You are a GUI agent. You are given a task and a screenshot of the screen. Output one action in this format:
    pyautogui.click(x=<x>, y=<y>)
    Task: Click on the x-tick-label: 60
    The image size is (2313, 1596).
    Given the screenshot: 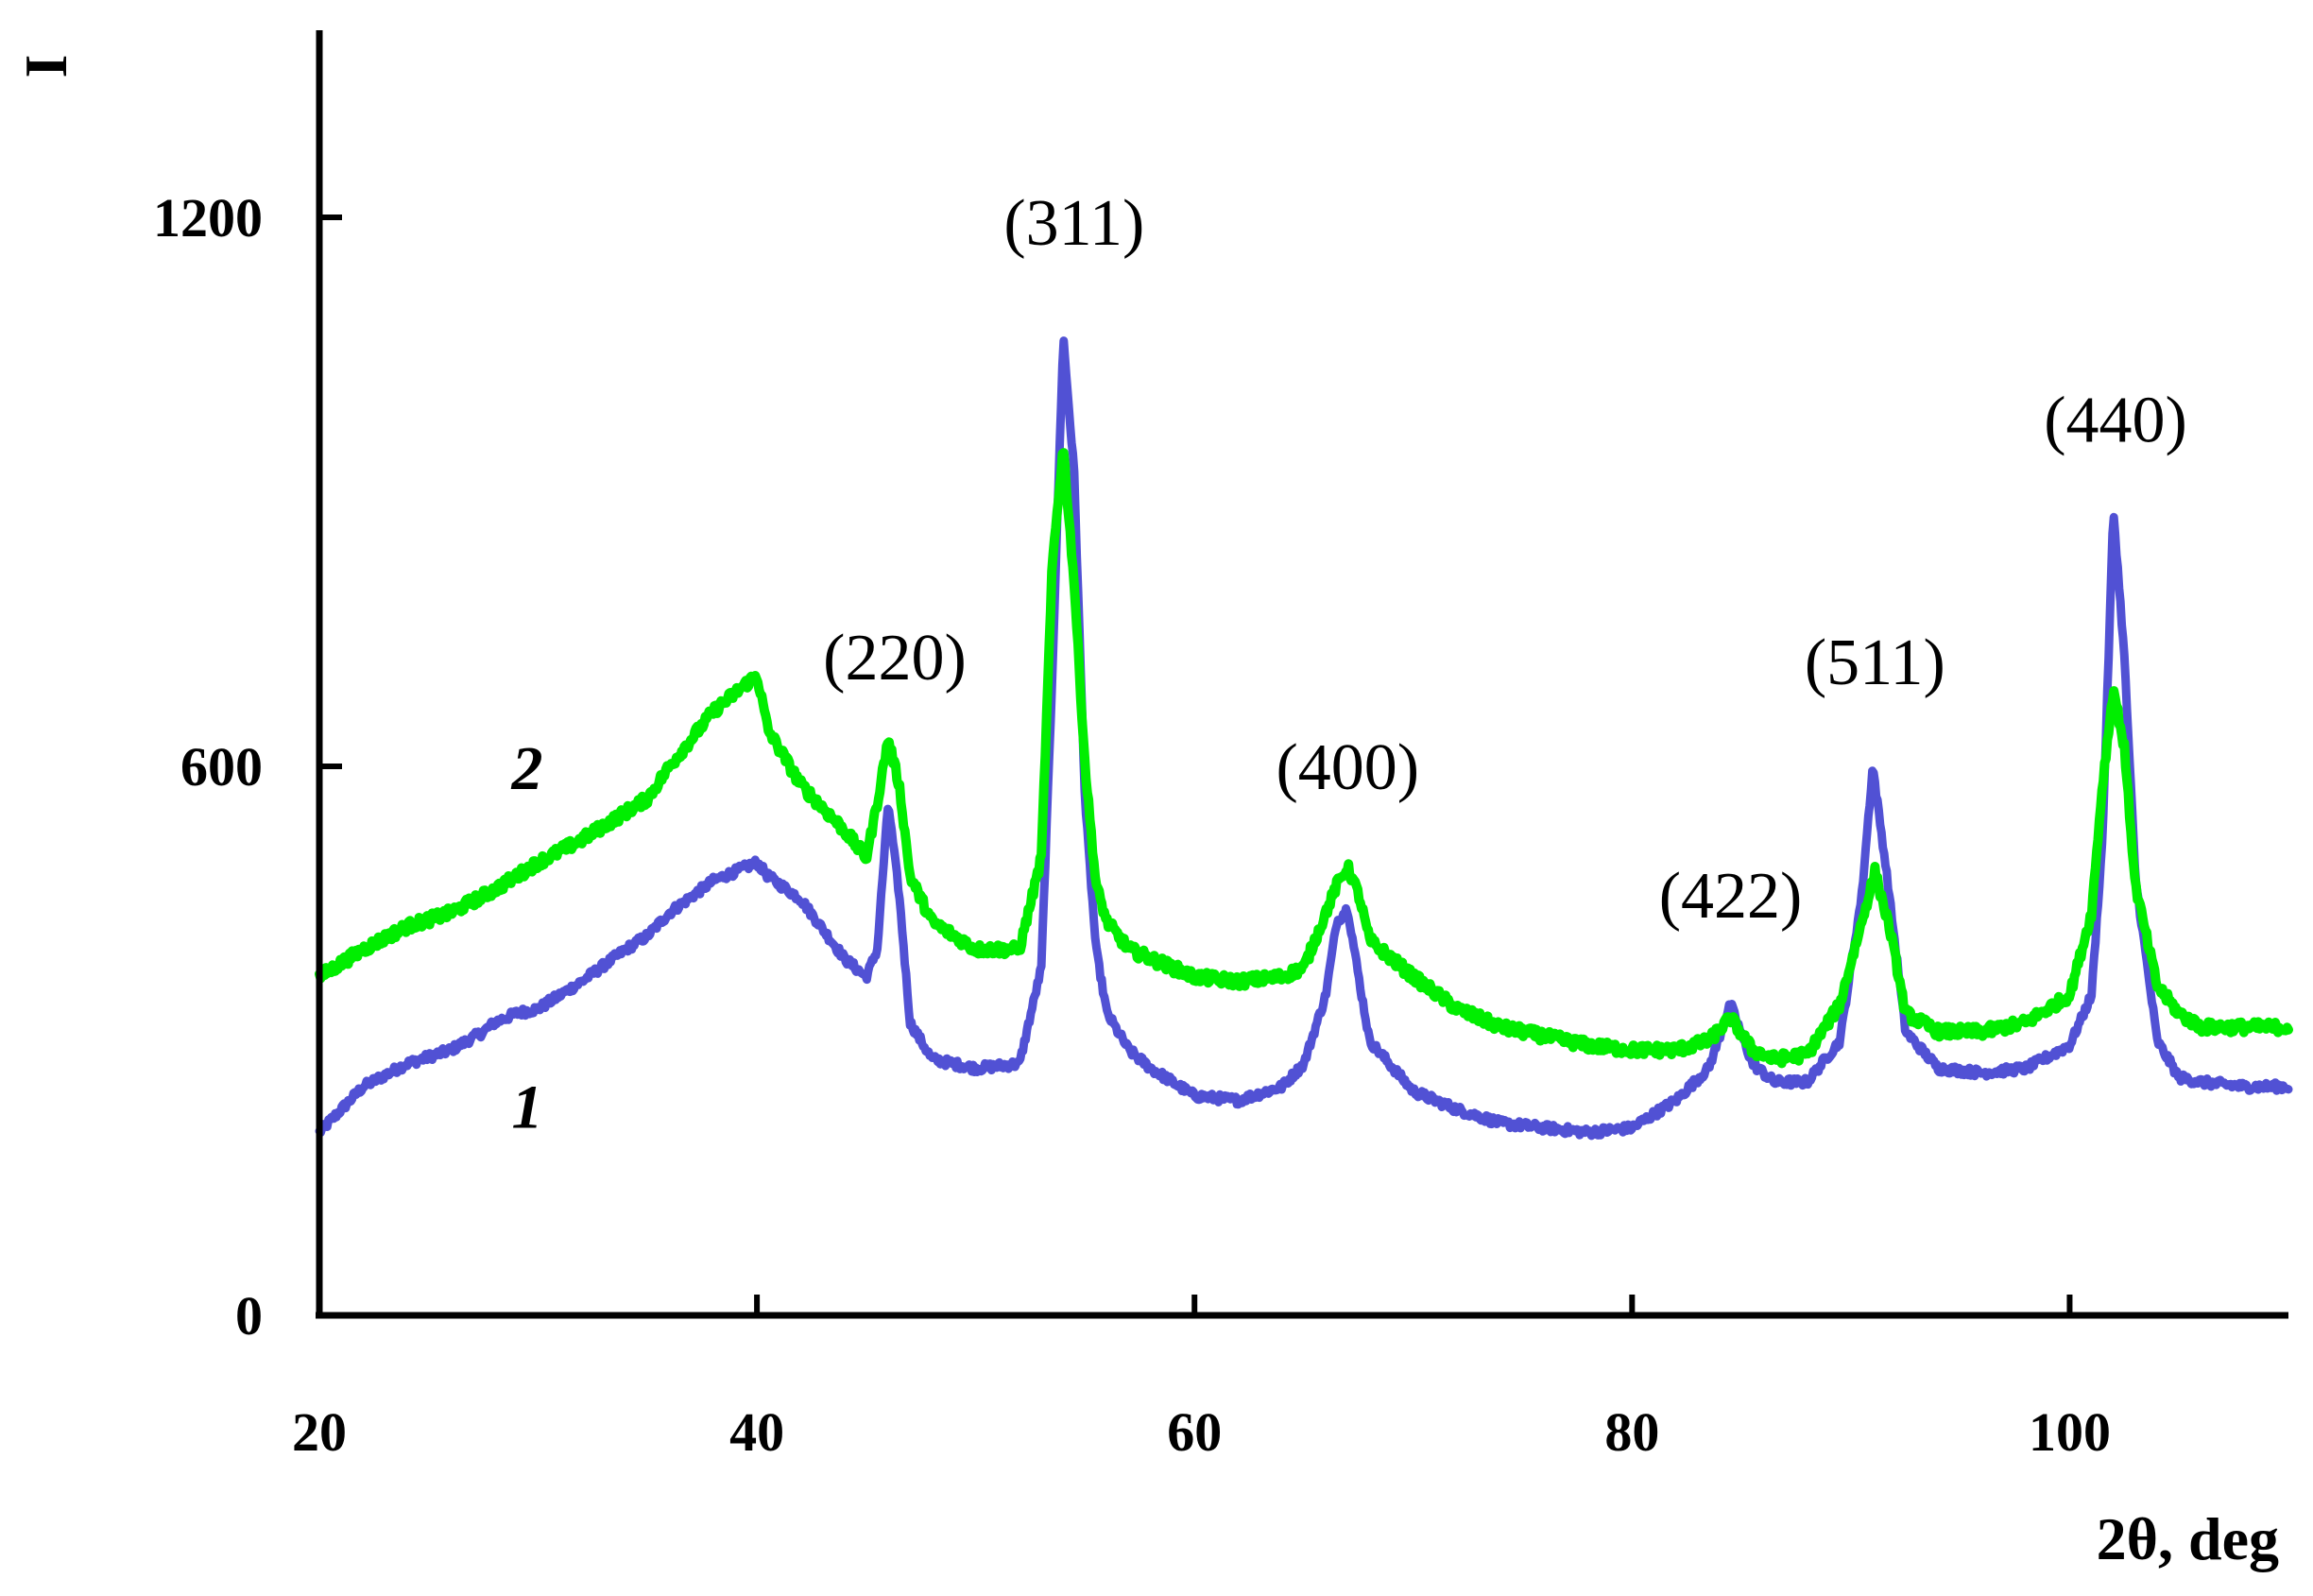 What is the action you would take?
    pyautogui.click(x=1194, y=1432)
    